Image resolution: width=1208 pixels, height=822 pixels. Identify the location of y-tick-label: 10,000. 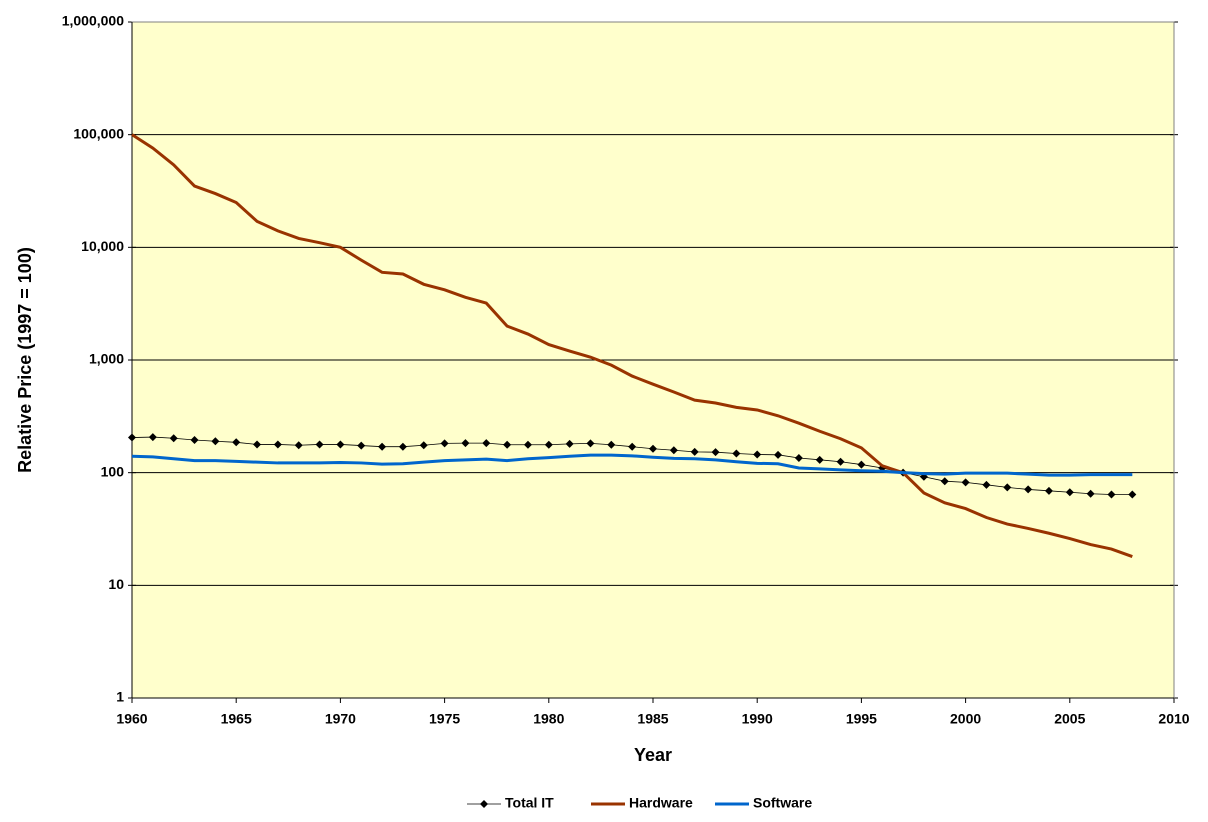
(102, 246).